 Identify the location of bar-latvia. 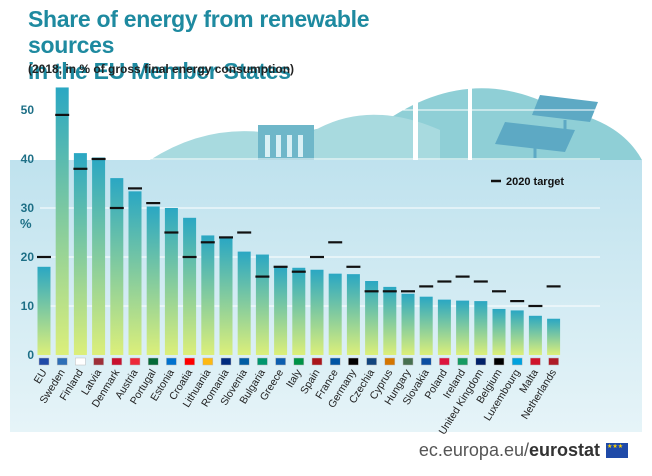
(99, 256).